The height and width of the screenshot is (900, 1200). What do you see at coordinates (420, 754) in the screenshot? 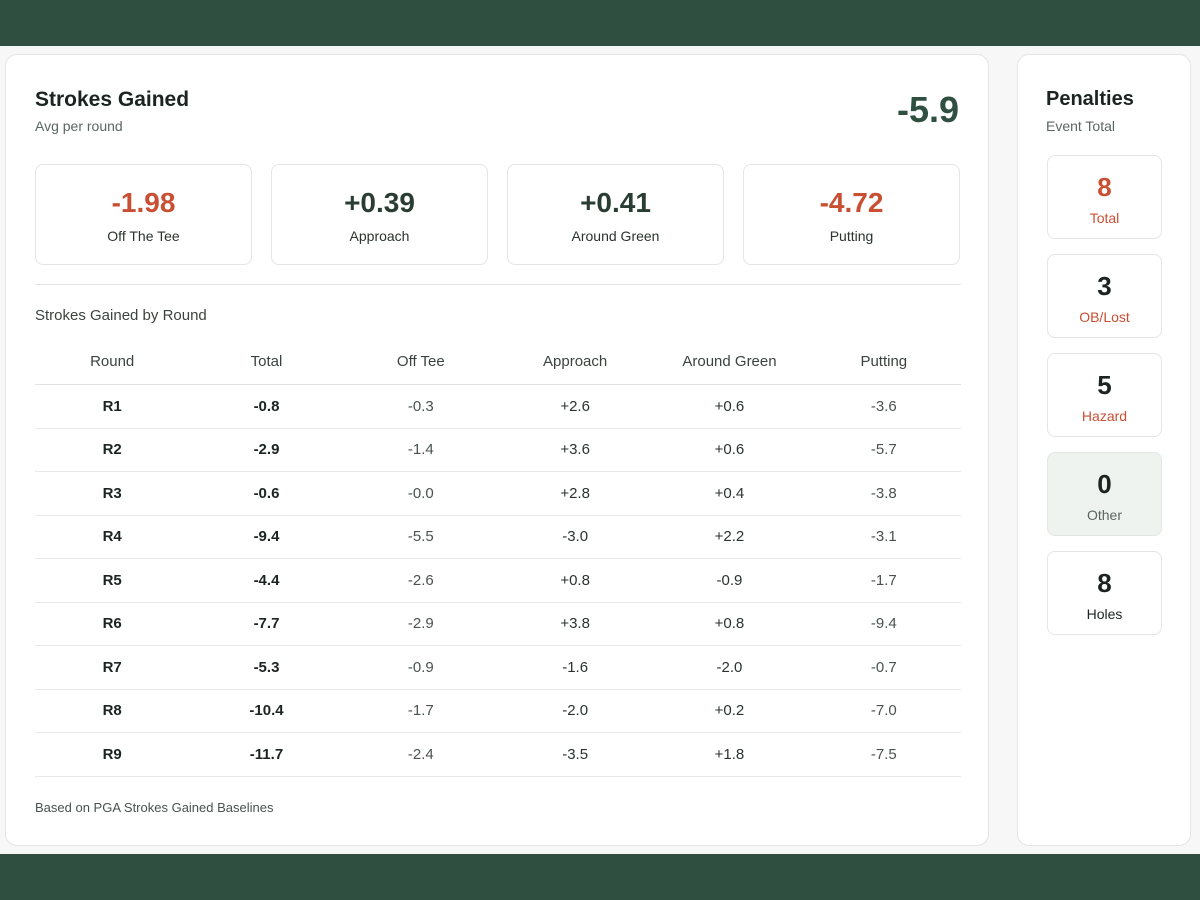
I see `cell-off-tee: -2.4` at bounding box center [420, 754].